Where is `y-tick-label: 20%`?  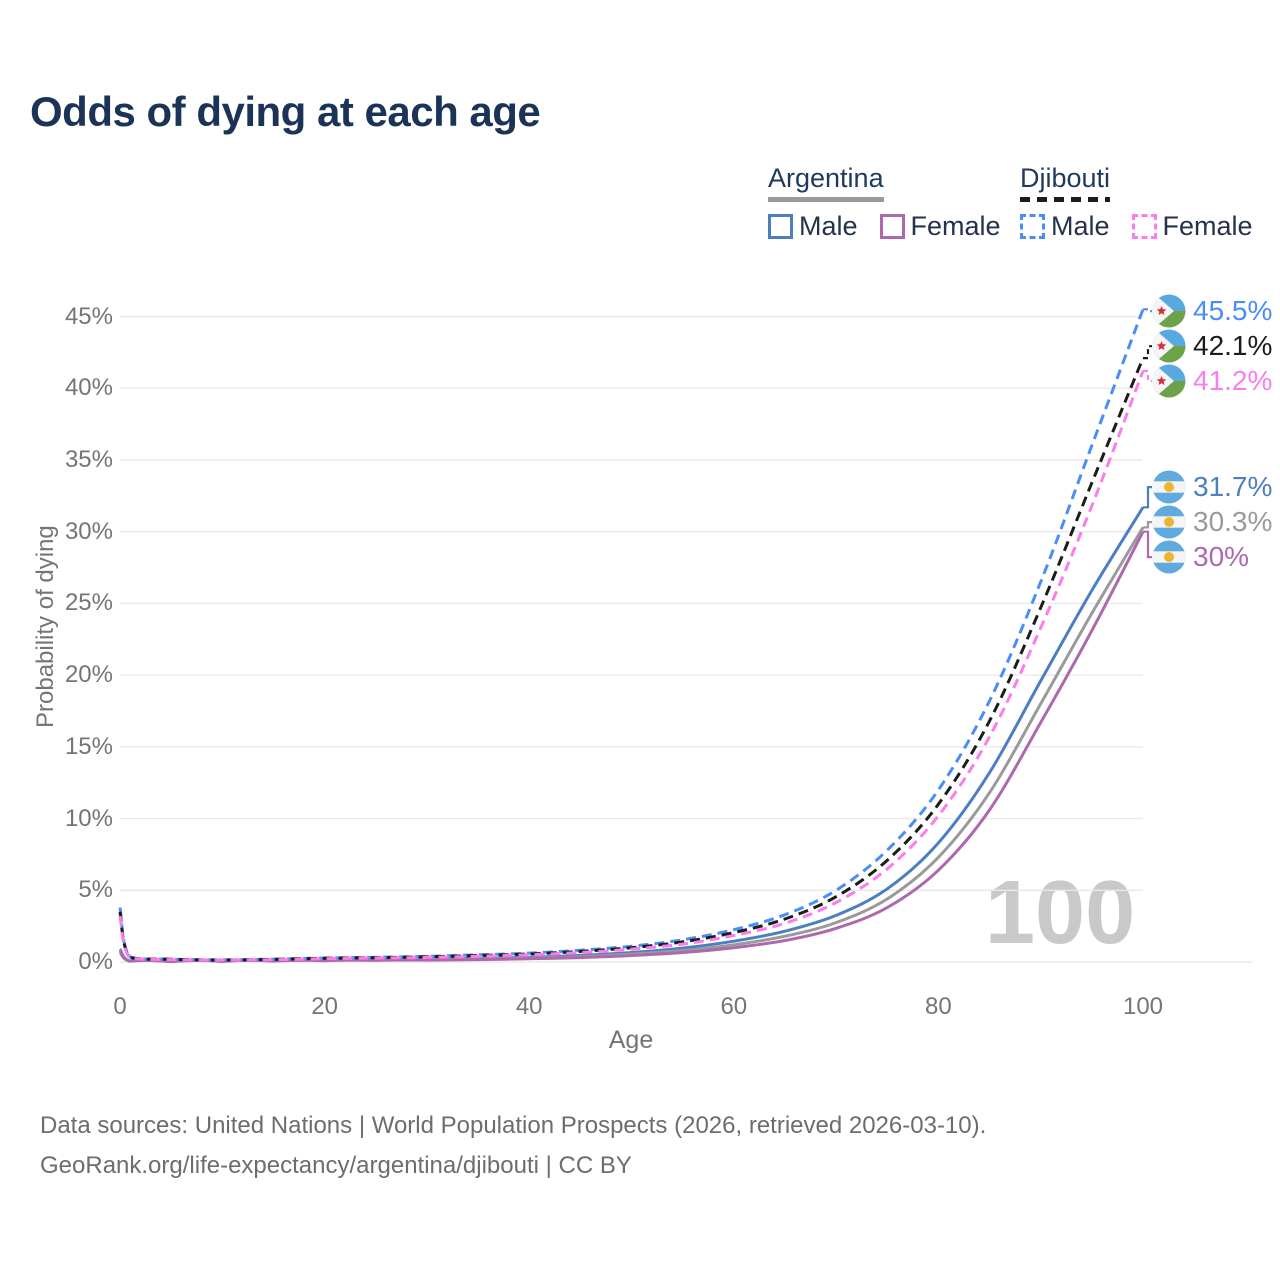
y-tick-label: 20% is located at coordinates (88, 675).